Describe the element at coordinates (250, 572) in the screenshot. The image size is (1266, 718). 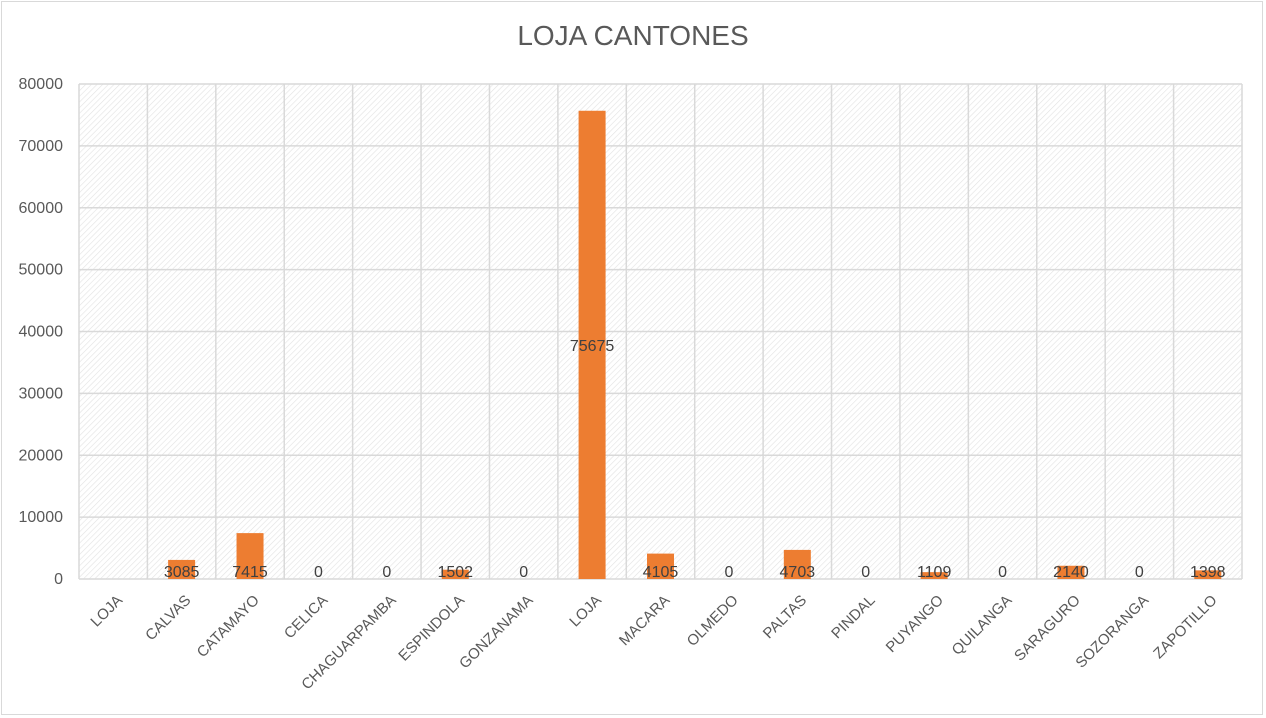
I see `data-label: 7415` at that location.